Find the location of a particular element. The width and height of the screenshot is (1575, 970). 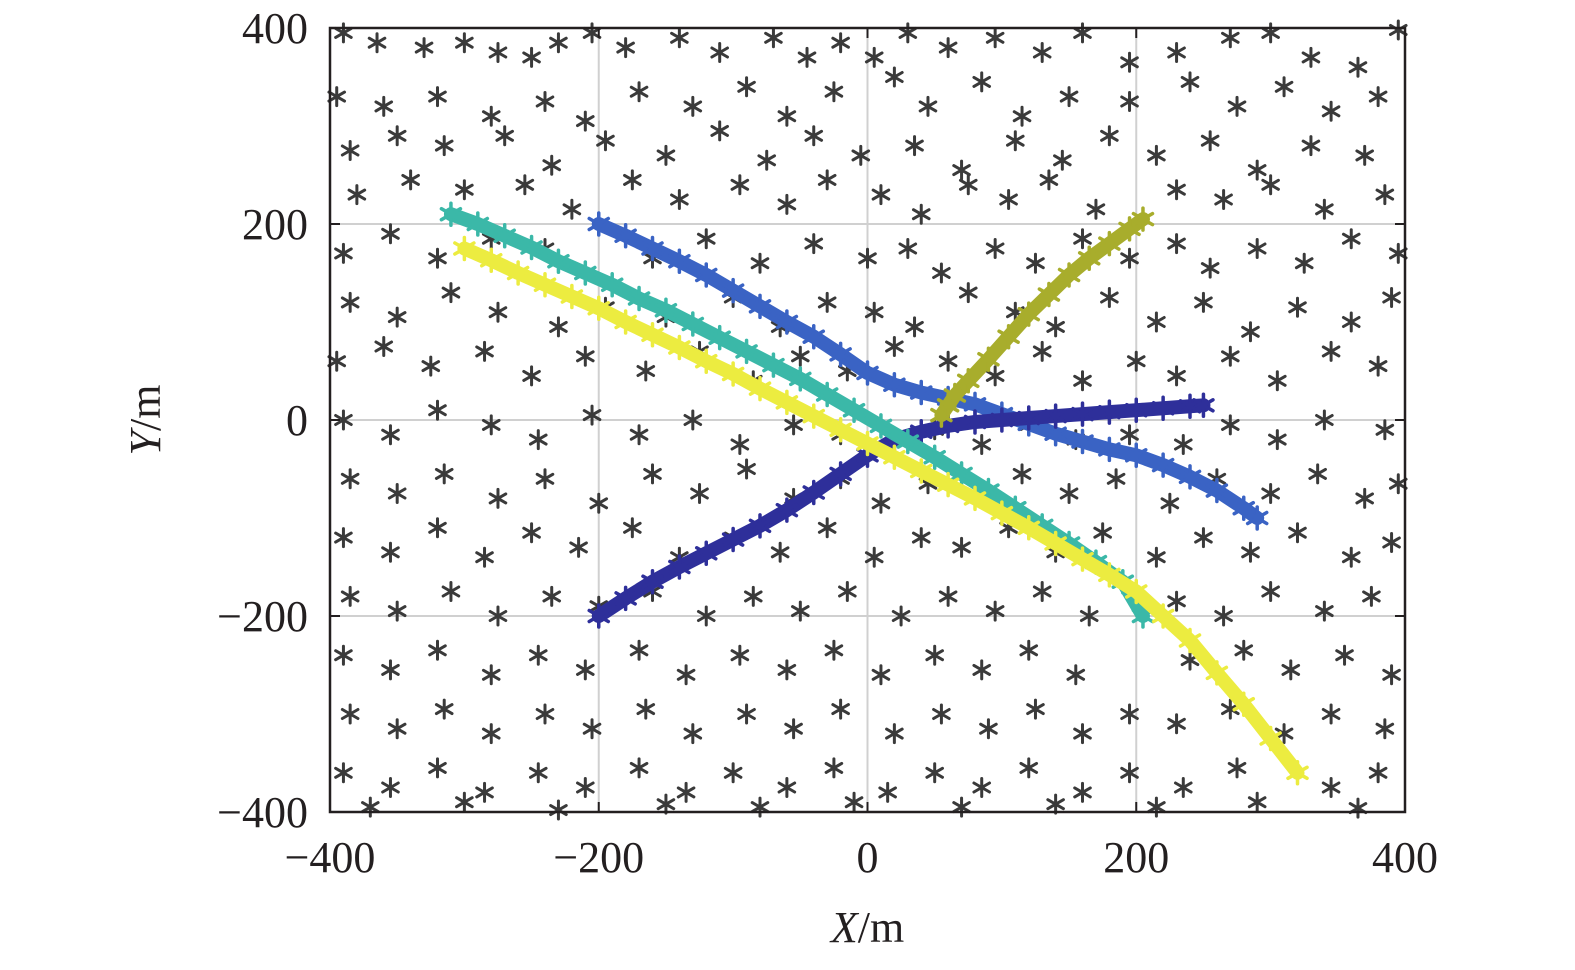

x-axis-unit: /m is located at coordinates (881, 927).